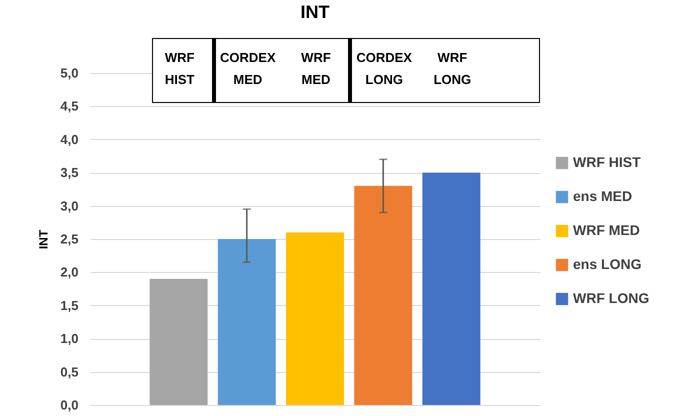 This screenshot has height=416, width=685. What do you see at coordinates (69, 372) in the screenshot?
I see `y-tick-label: 0,5` at bounding box center [69, 372].